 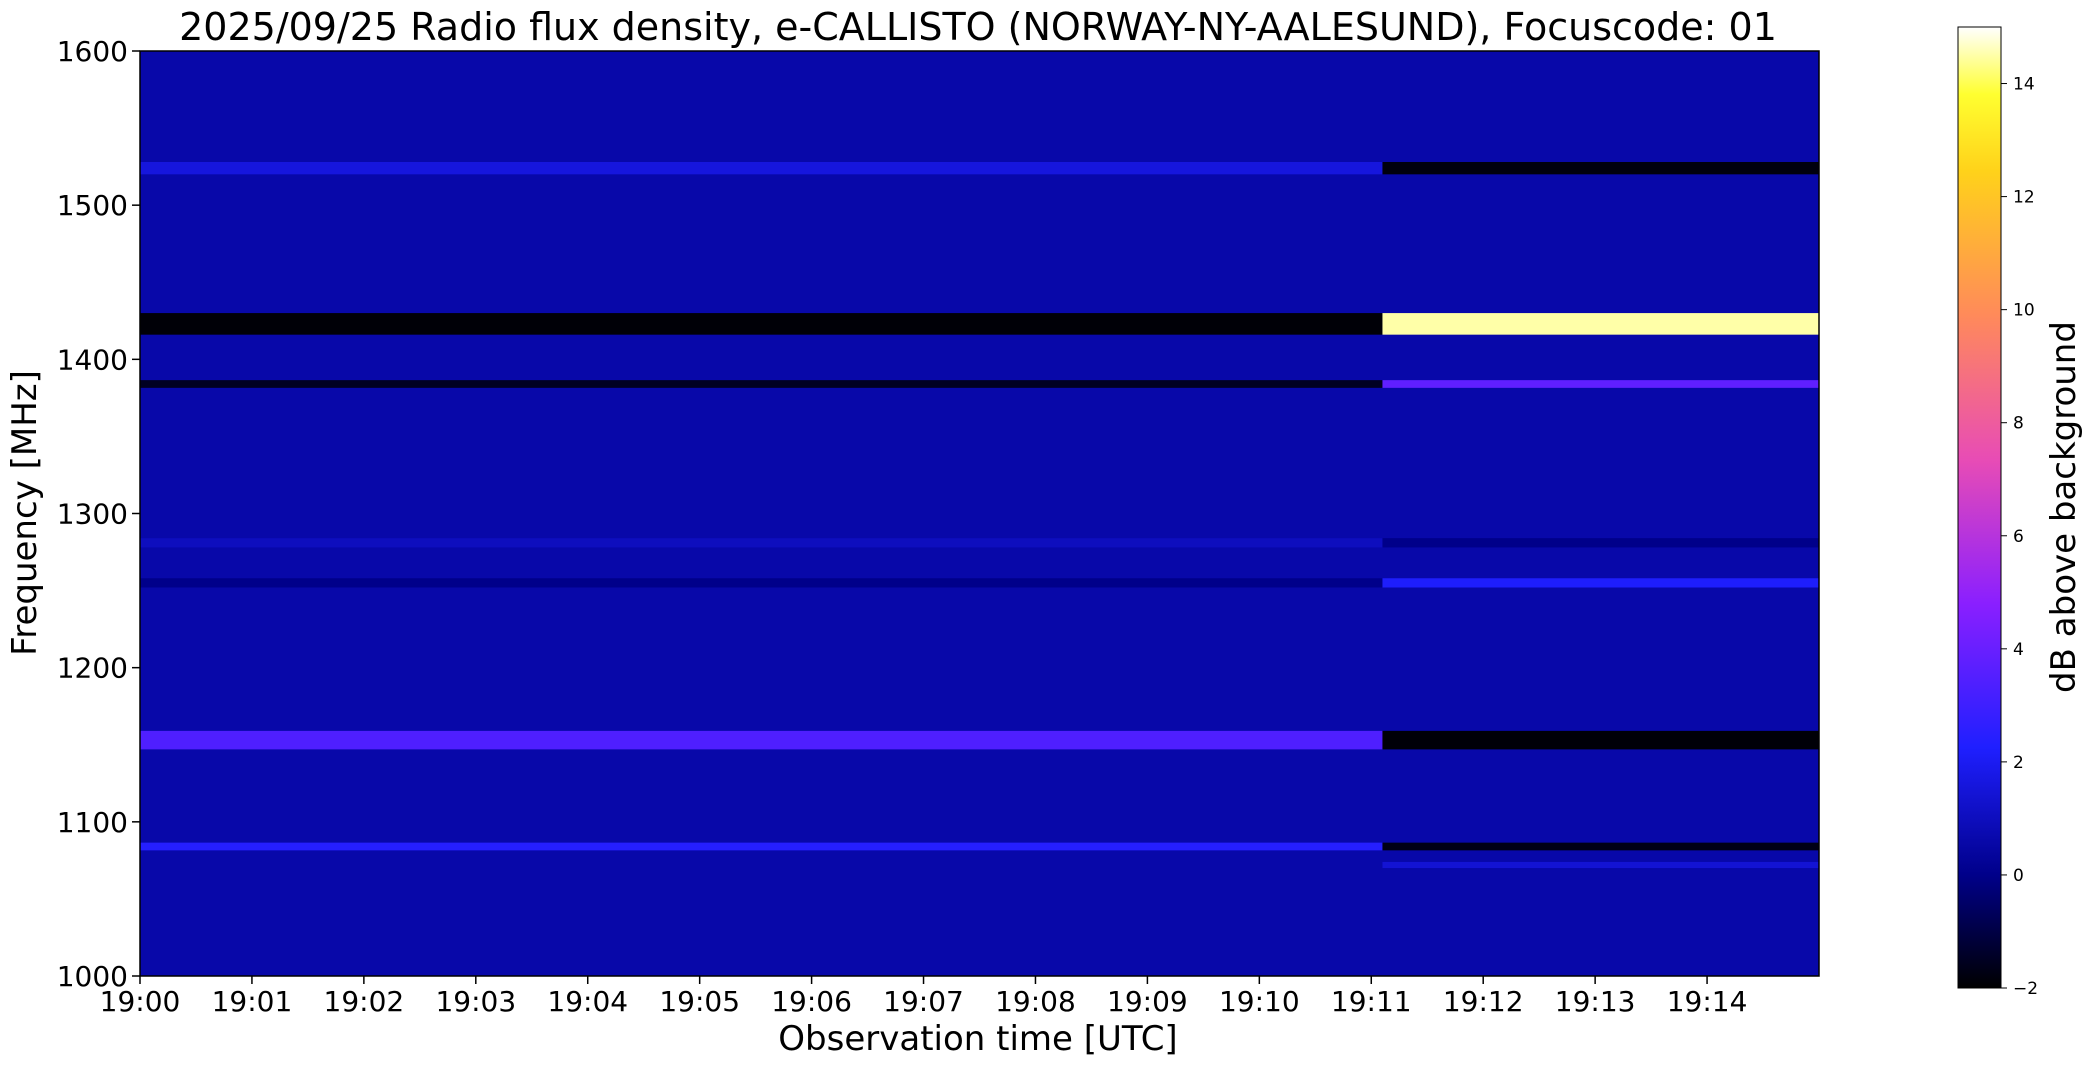 What do you see at coordinates (1600, 324) in the screenshot?
I see `band-1-after` at bounding box center [1600, 324].